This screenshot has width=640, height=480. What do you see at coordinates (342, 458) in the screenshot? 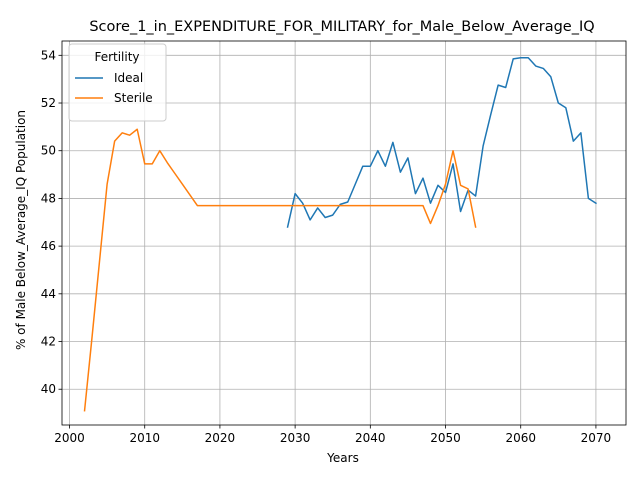
I see `x-axis-label: Years` at bounding box center [342, 458].